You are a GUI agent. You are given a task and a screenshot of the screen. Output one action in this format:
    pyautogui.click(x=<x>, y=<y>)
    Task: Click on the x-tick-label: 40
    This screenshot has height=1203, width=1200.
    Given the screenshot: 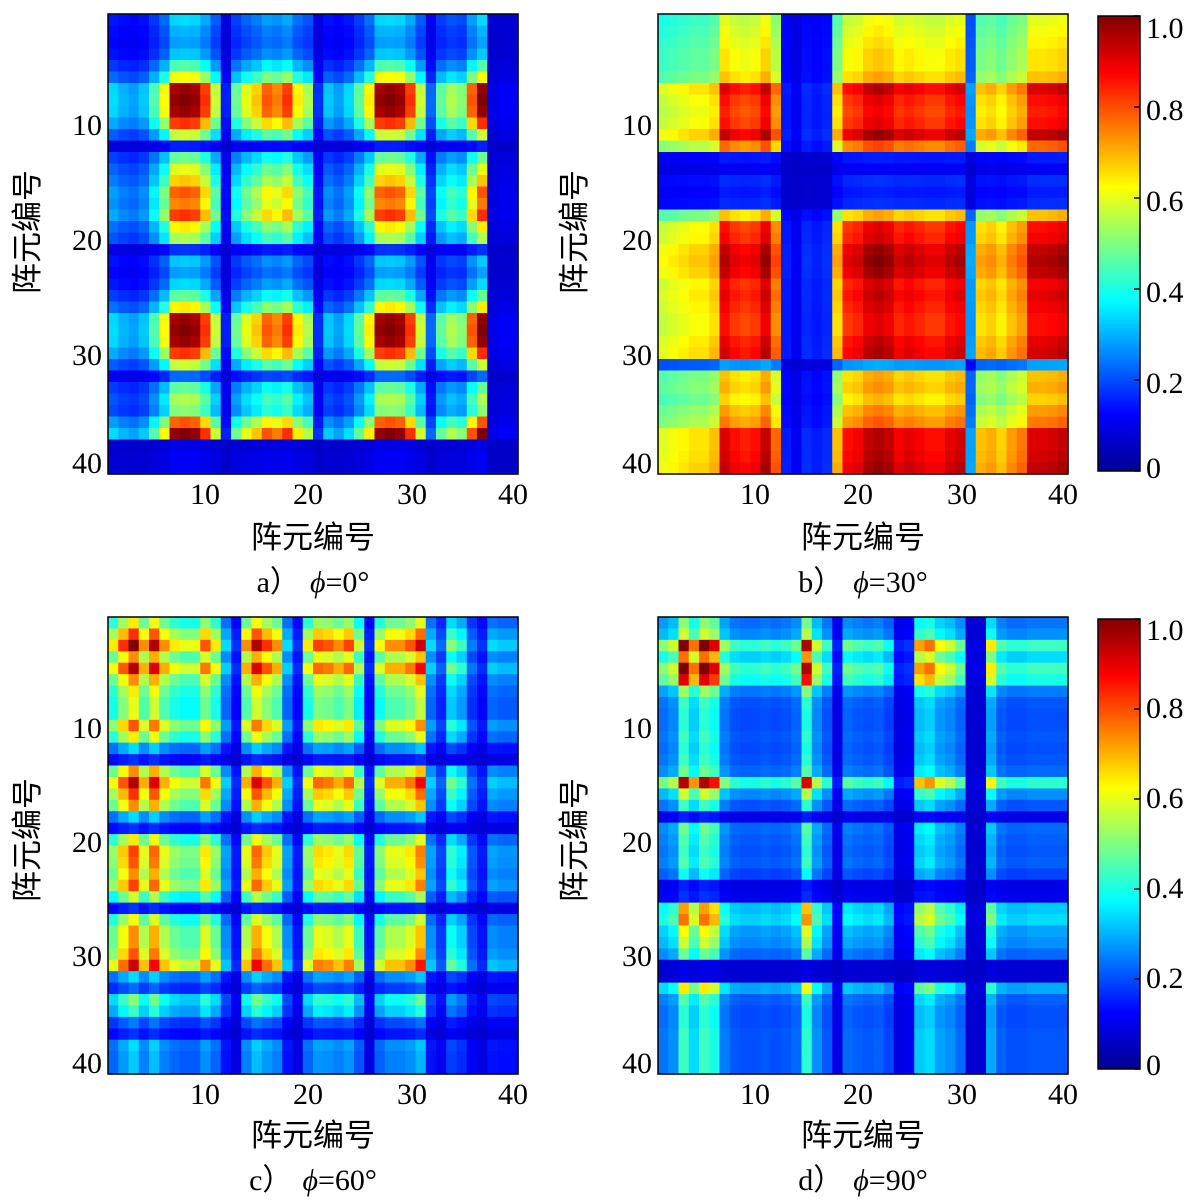 What is the action you would take?
    pyautogui.click(x=1063, y=494)
    